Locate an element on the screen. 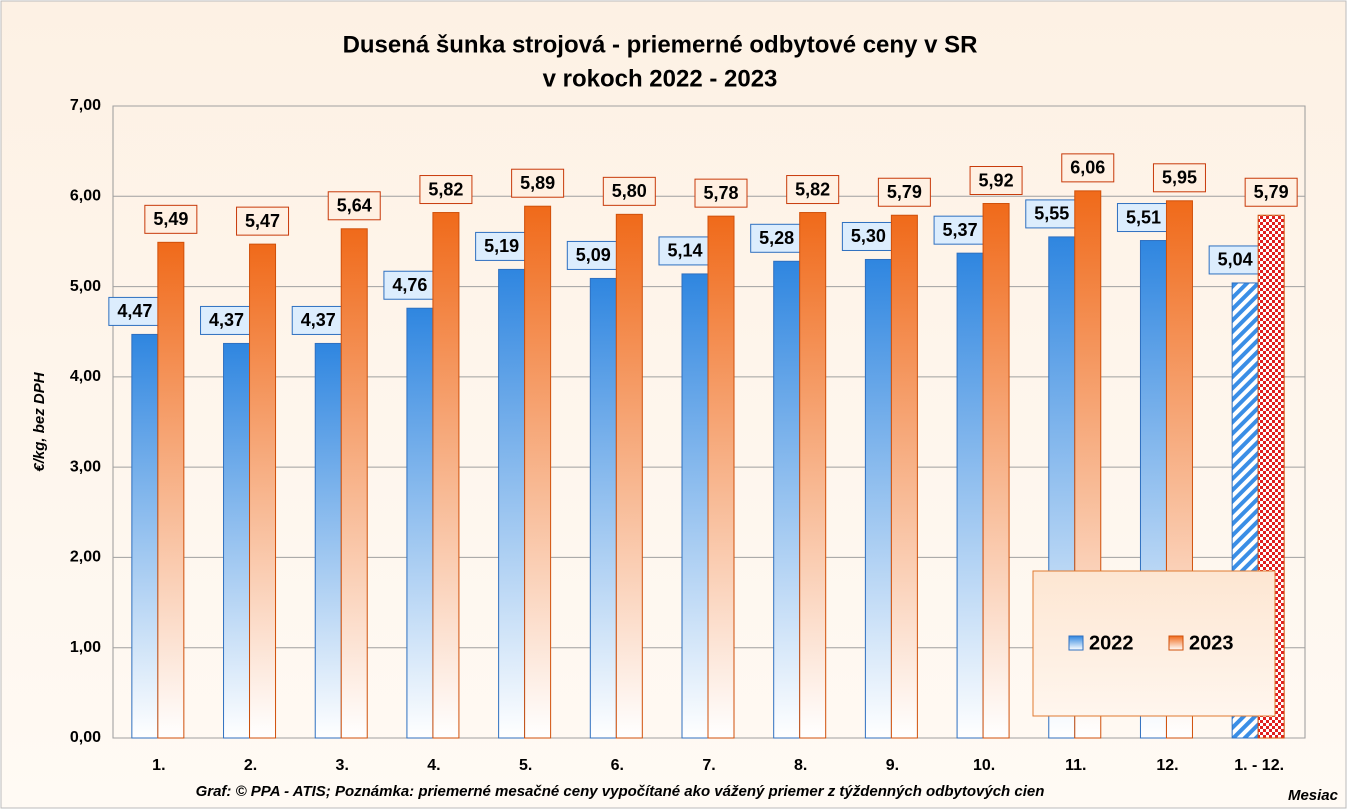  y-tick-label: 0,00 is located at coordinates (85, 737).